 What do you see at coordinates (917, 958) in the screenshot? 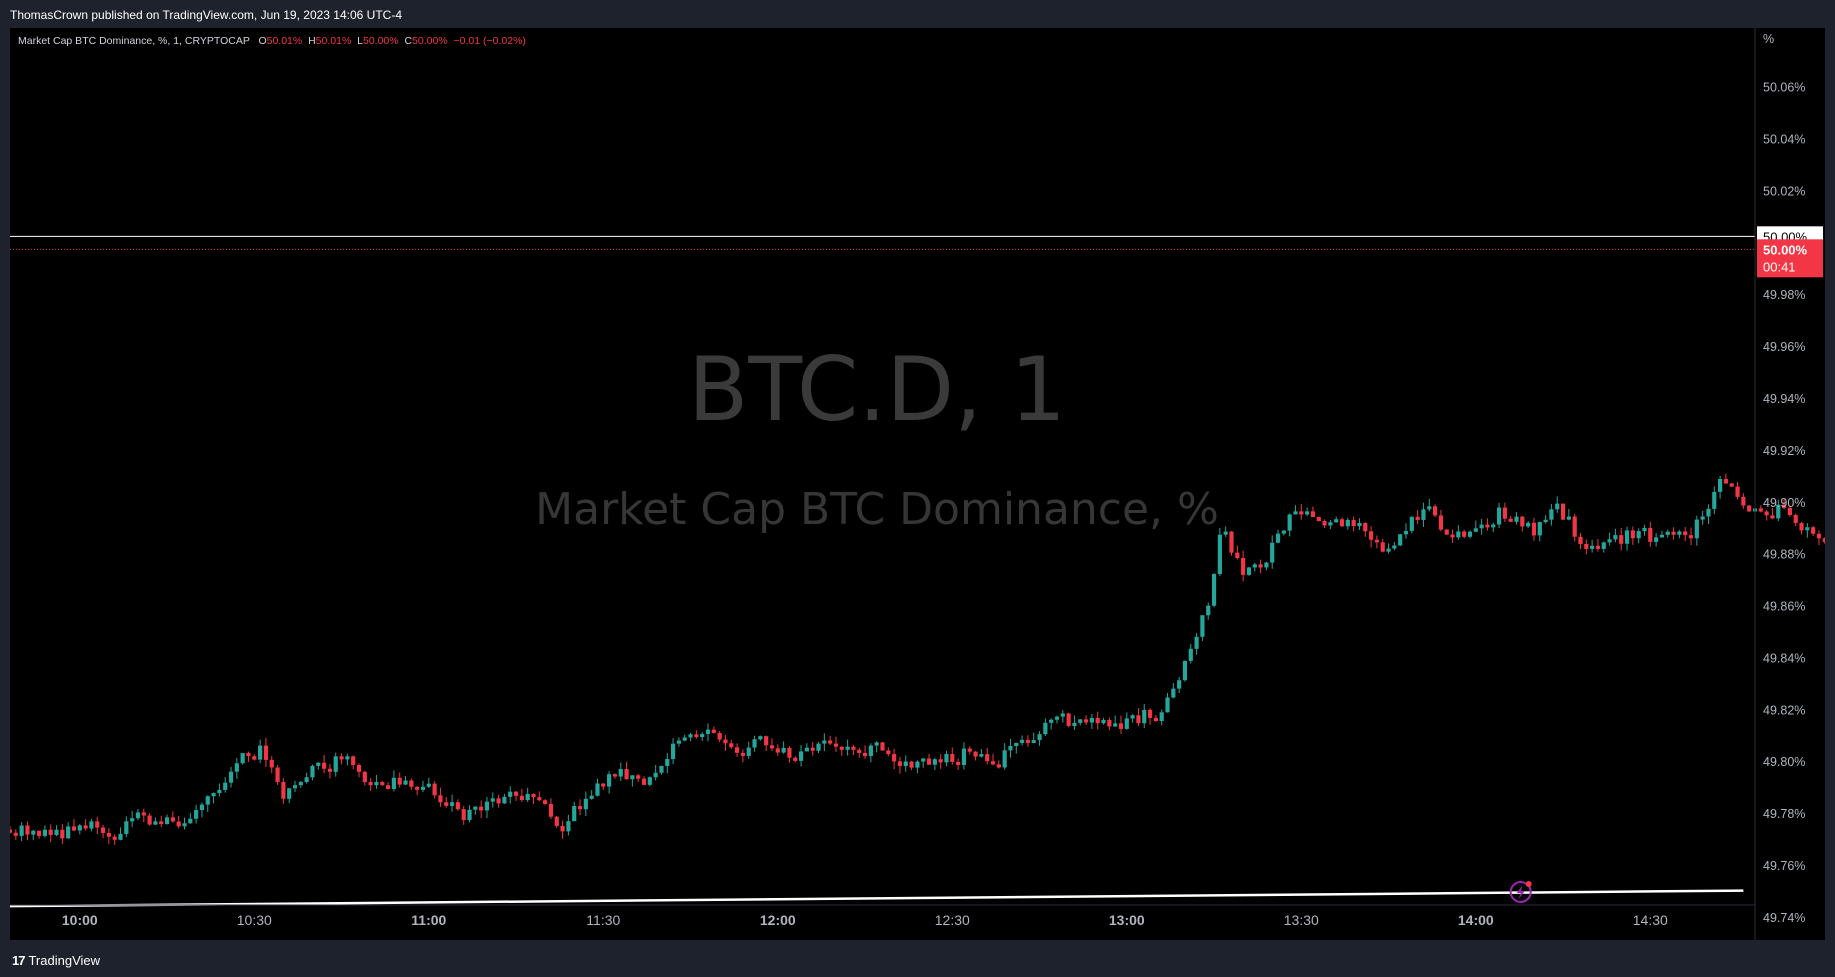
I see `bottom-bar: 17 TradingView` at bounding box center [917, 958].